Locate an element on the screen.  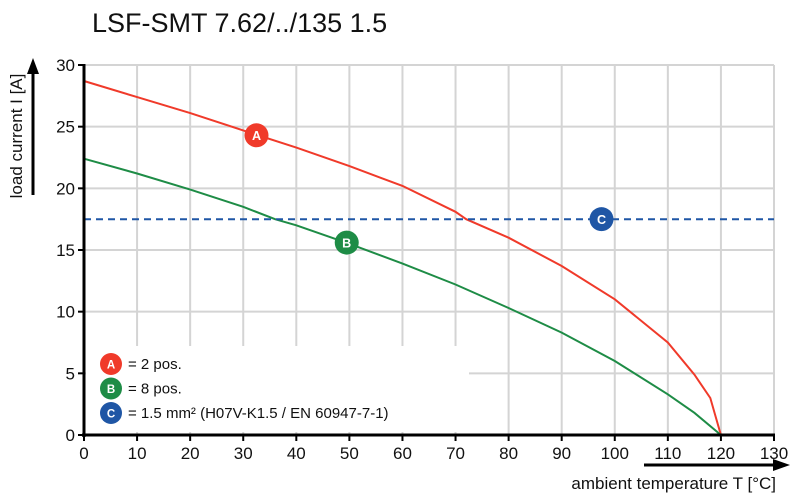
x-tick-label: 70 is located at coordinates (455, 453).